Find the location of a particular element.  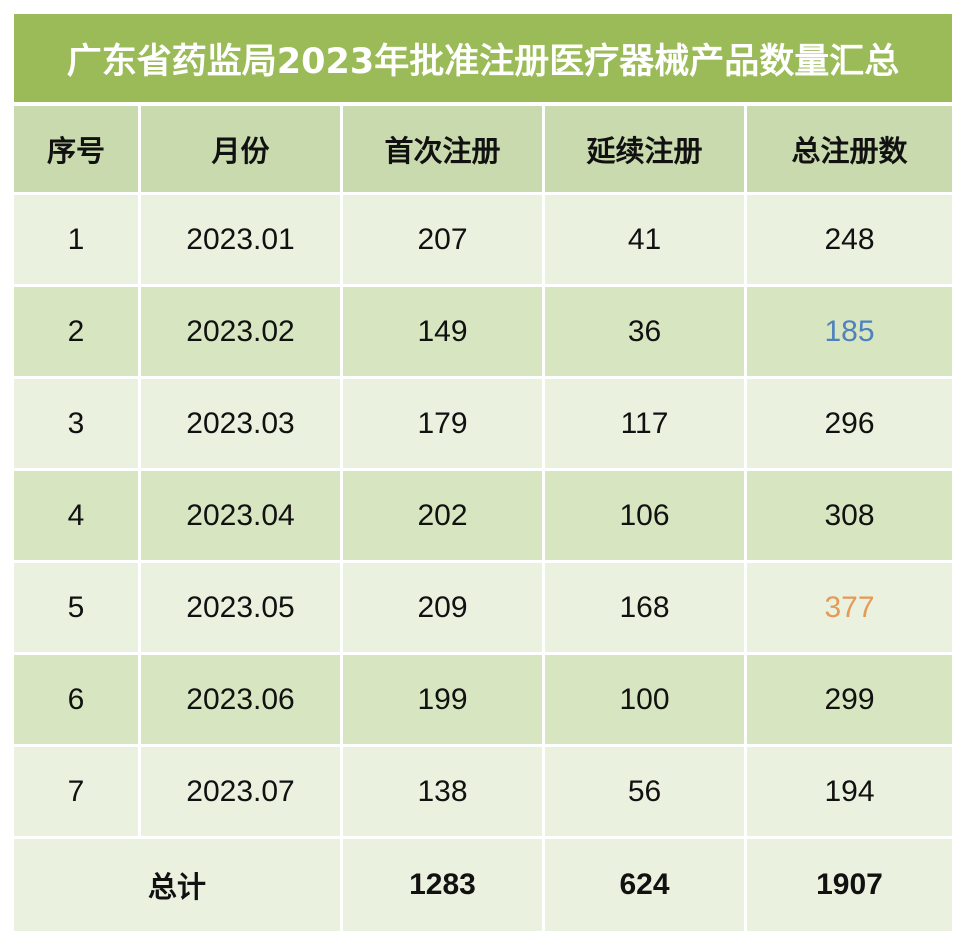

total-label: 总计 is located at coordinates (178, 885).